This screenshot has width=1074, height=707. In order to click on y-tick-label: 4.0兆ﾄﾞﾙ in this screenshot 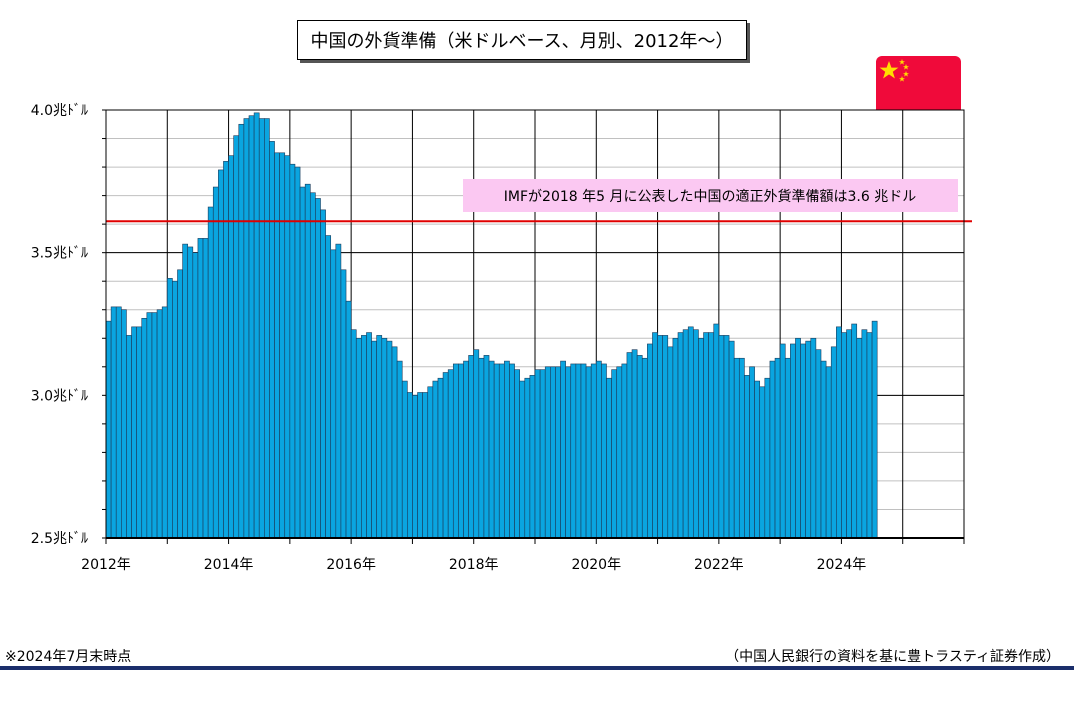, I will do `click(59, 111)`.